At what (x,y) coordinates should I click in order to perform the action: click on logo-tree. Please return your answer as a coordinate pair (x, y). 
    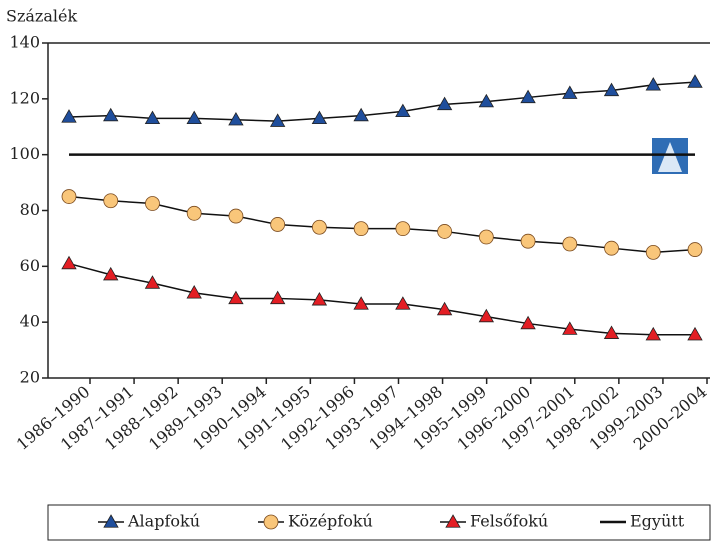
    Looking at the image, I should click on (670, 157).